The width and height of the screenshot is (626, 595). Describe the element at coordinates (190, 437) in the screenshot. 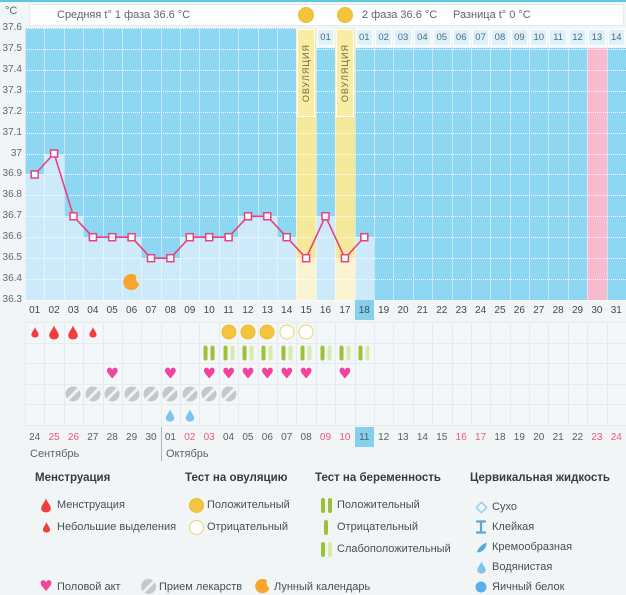

I see `date-cell: 02` at that location.